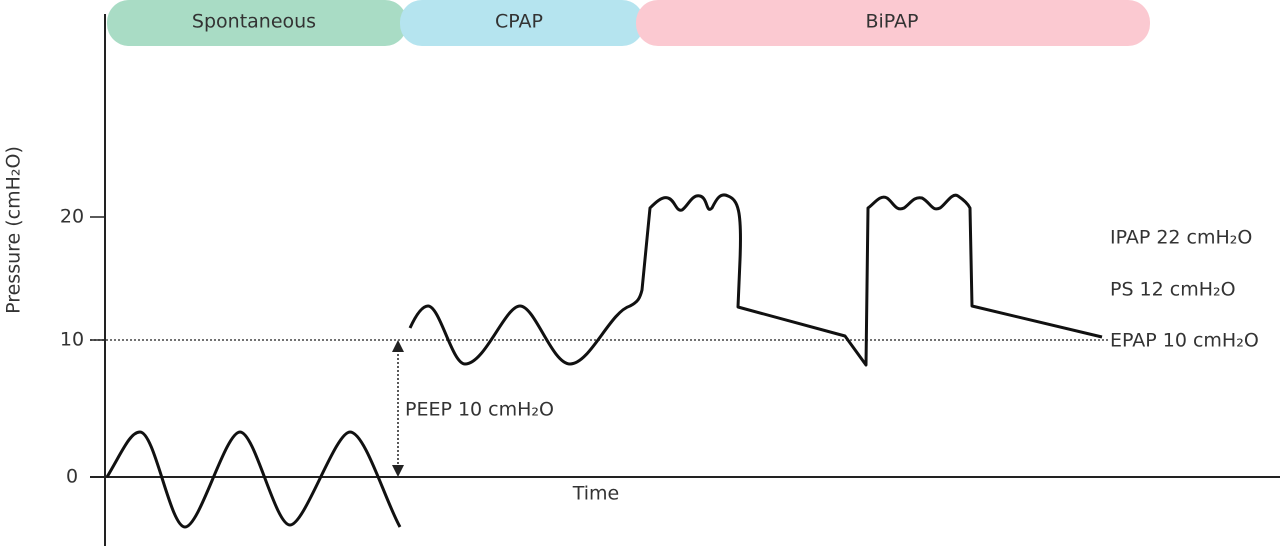  I want to click on mode-label: BiPAP, so click(891, 22).